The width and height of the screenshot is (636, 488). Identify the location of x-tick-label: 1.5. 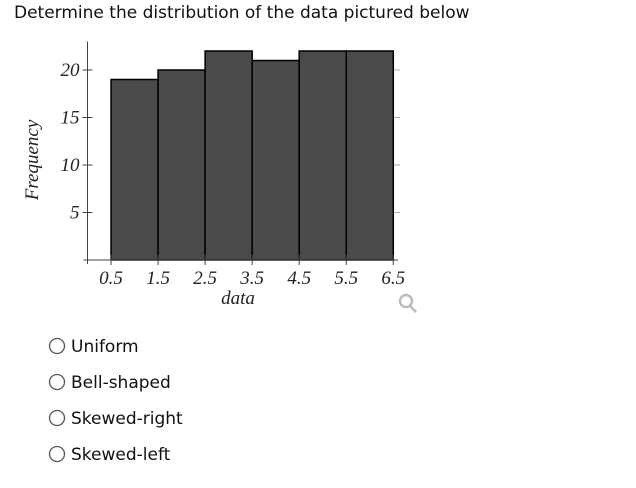
(158, 278).